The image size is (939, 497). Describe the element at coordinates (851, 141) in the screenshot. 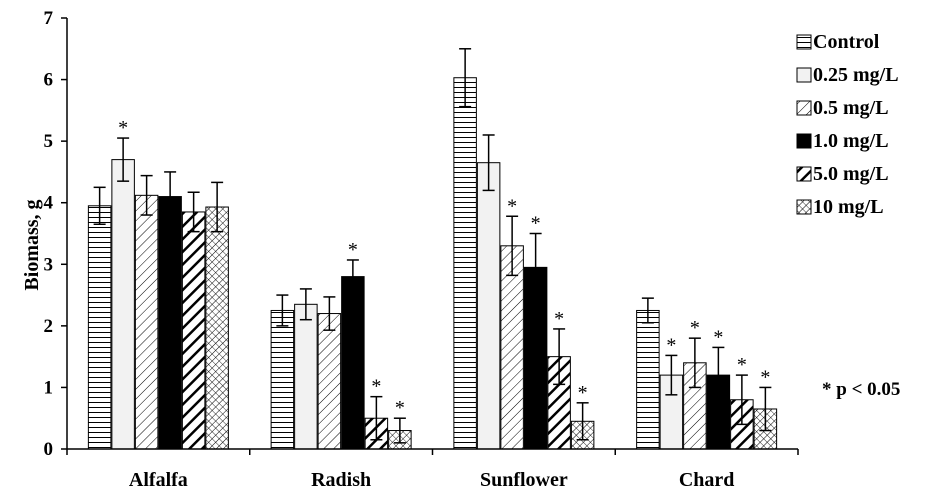

I see `legend-label: 1.0 mg/L` at that location.